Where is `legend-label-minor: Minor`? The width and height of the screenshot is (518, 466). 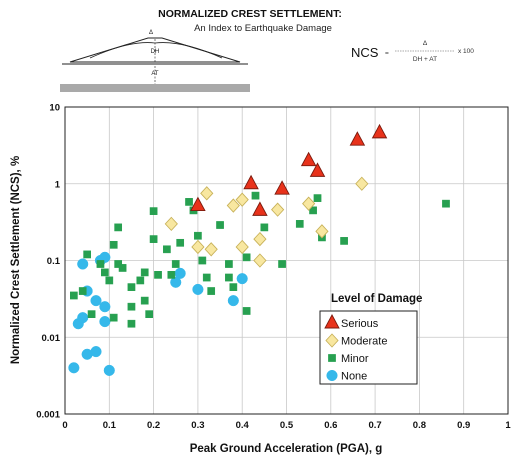 legend-label-minor: Minor is located at coordinates (355, 359).